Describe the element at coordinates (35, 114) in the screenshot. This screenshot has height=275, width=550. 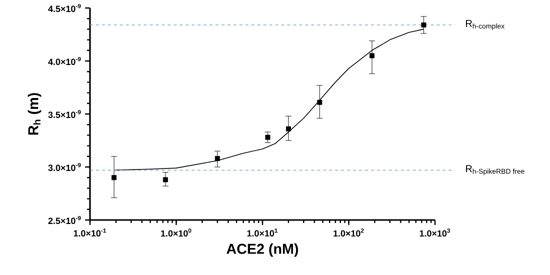
I see `text: R$_{h}$ (m)` at that location.